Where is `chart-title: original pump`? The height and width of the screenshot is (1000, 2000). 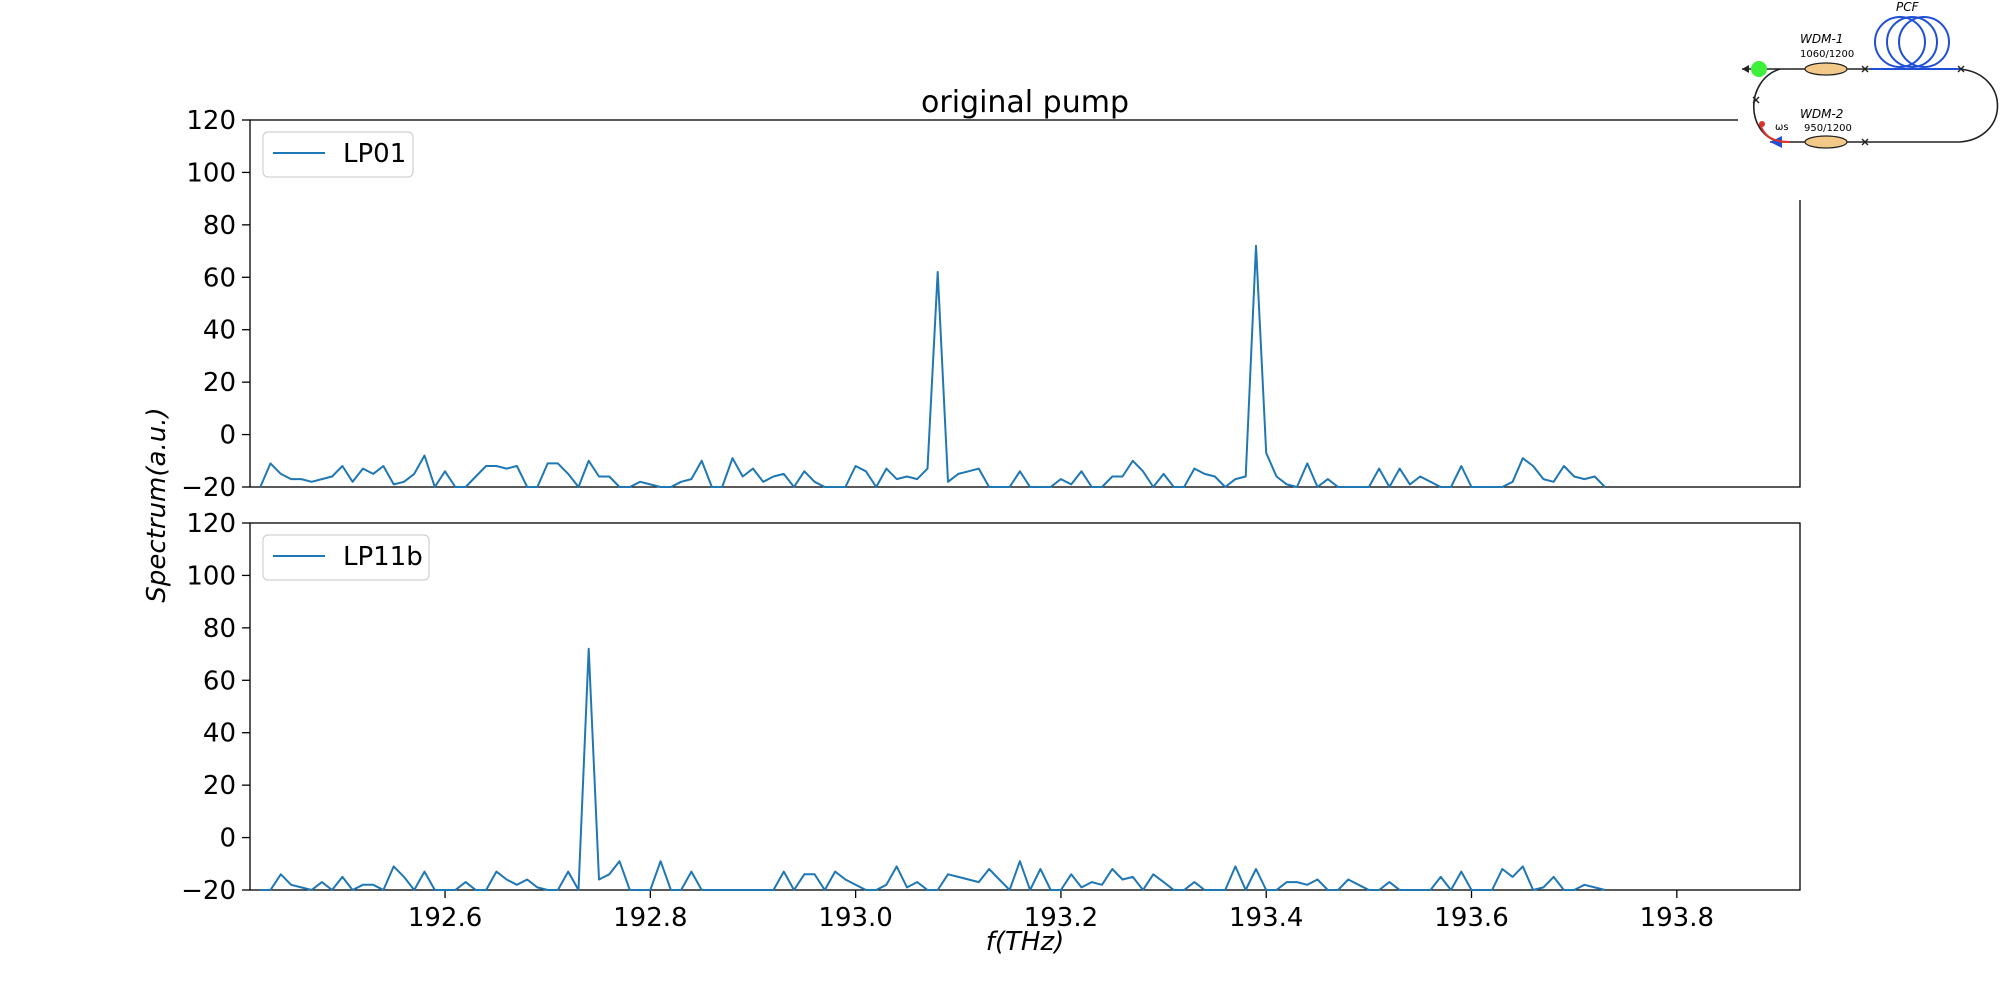
chart-title: original pump is located at coordinates (1025, 102).